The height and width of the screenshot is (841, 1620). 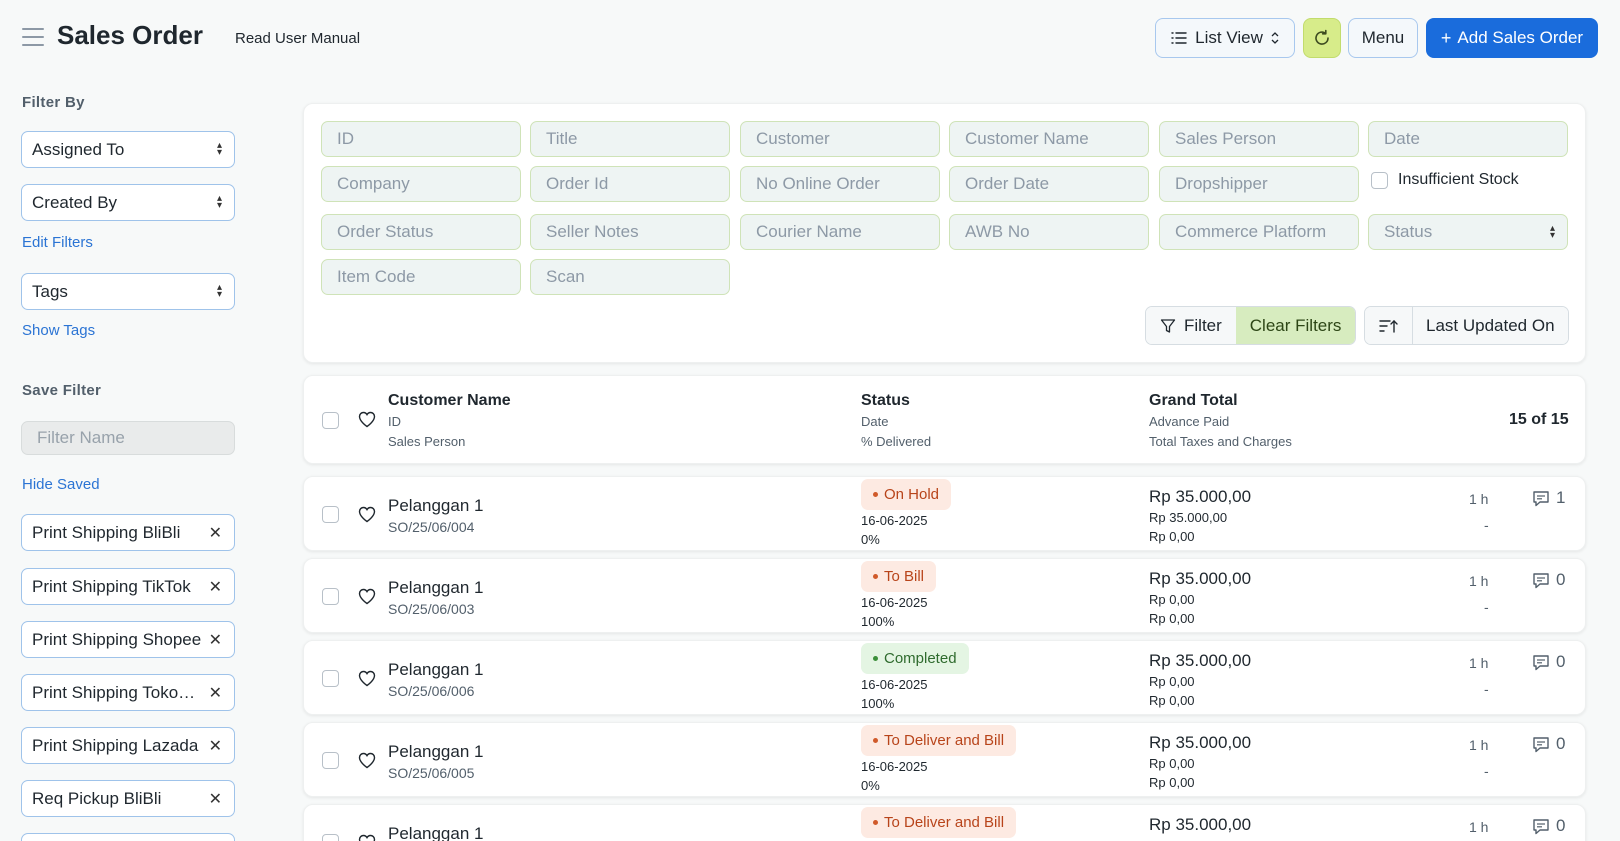 What do you see at coordinates (1225, 38) in the screenshot?
I see `list-view-button: List View` at bounding box center [1225, 38].